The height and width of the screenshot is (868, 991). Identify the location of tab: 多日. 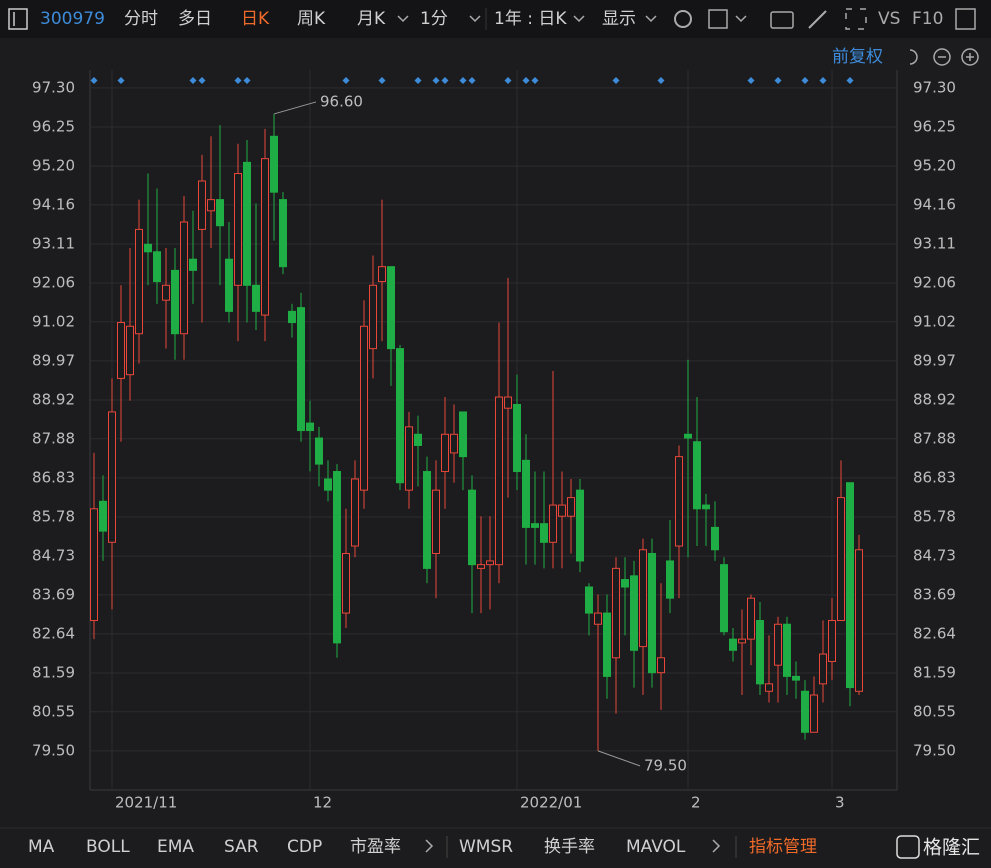
(195, 19).